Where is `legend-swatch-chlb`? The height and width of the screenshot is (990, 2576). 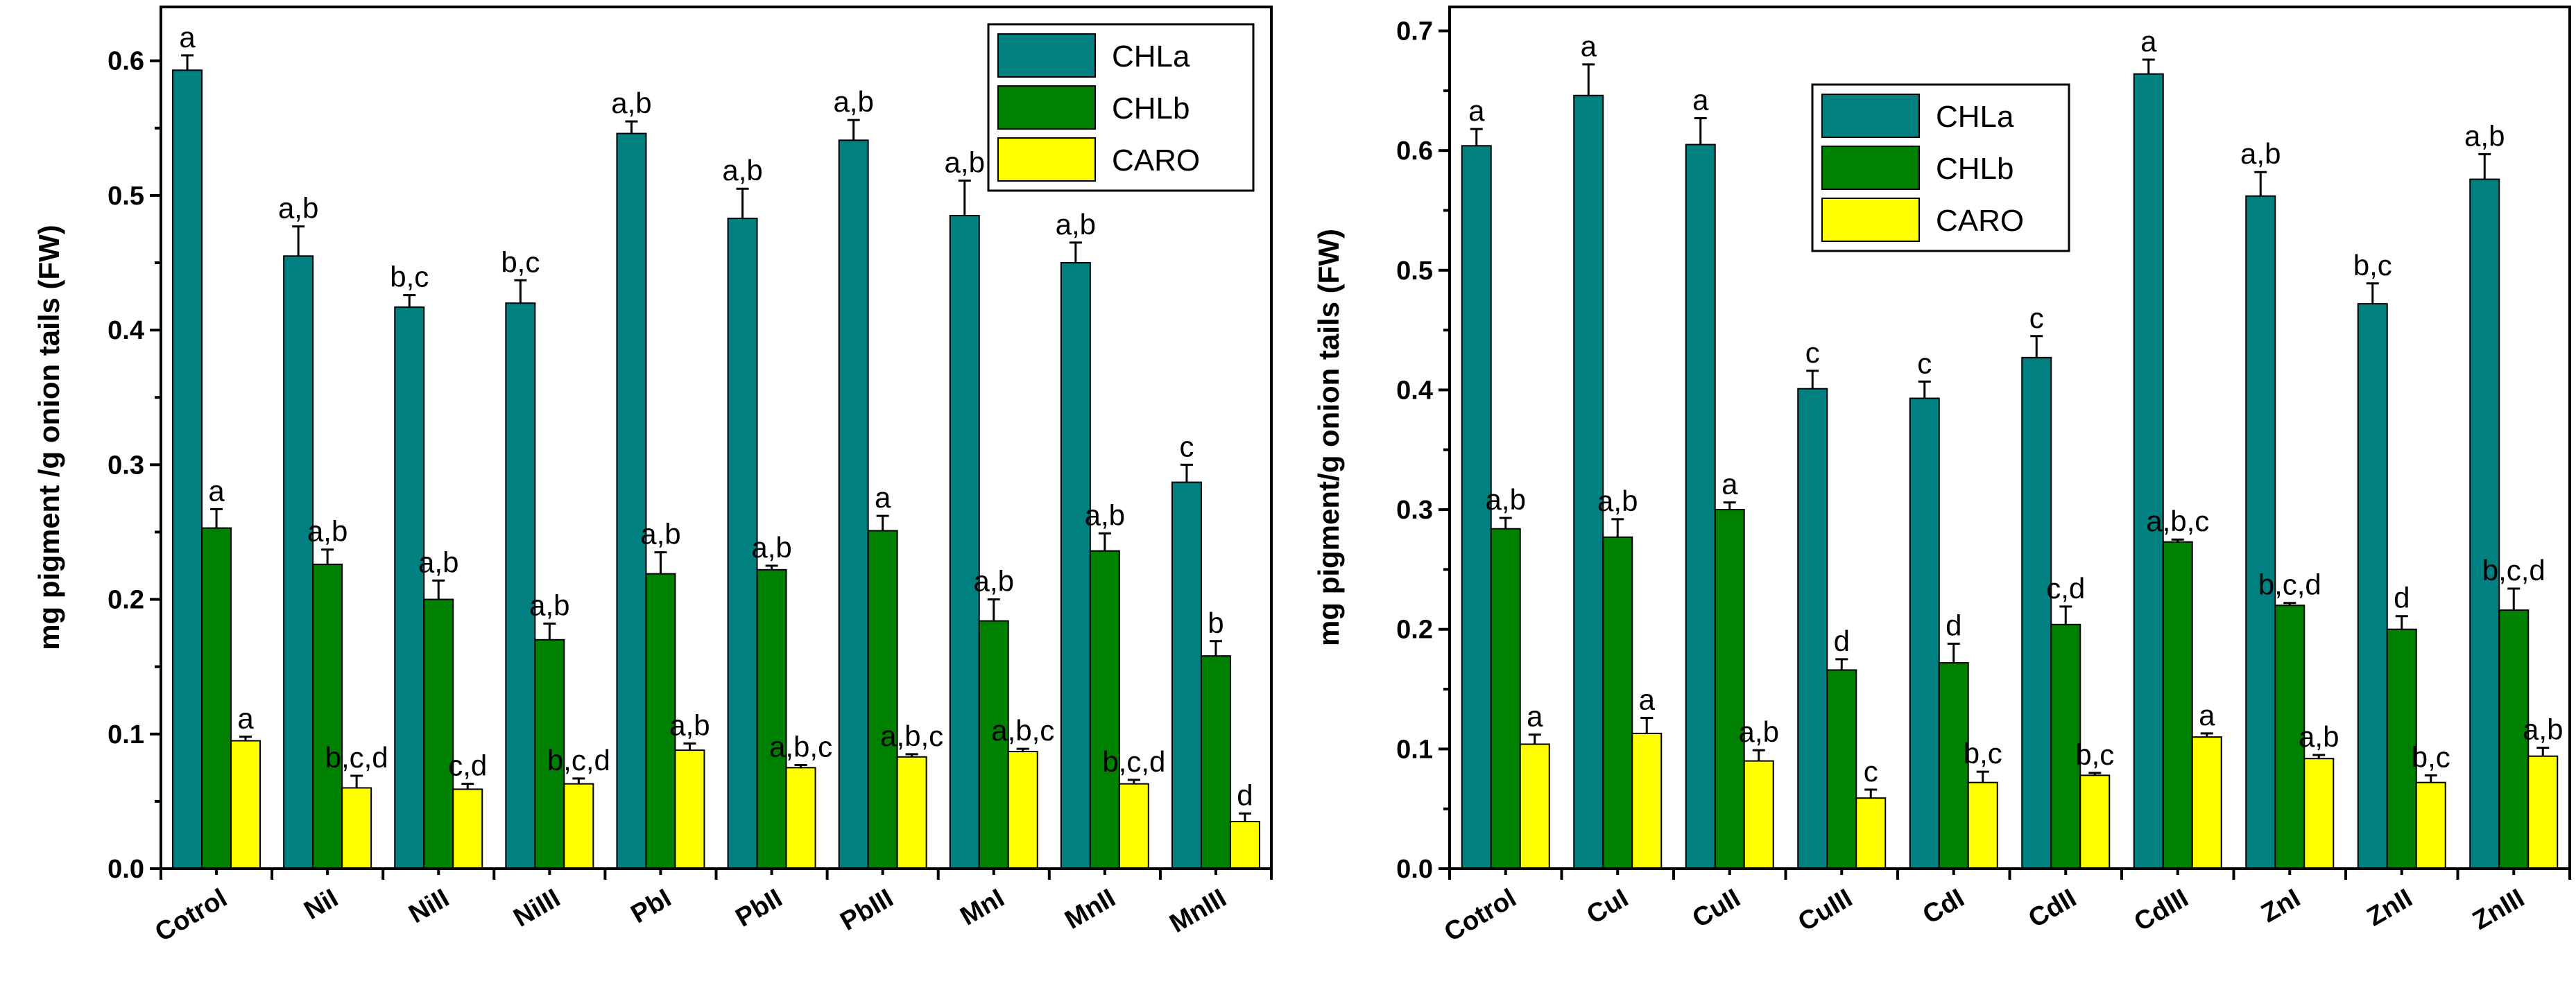
legend-swatch-chlb is located at coordinates (1046, 107).